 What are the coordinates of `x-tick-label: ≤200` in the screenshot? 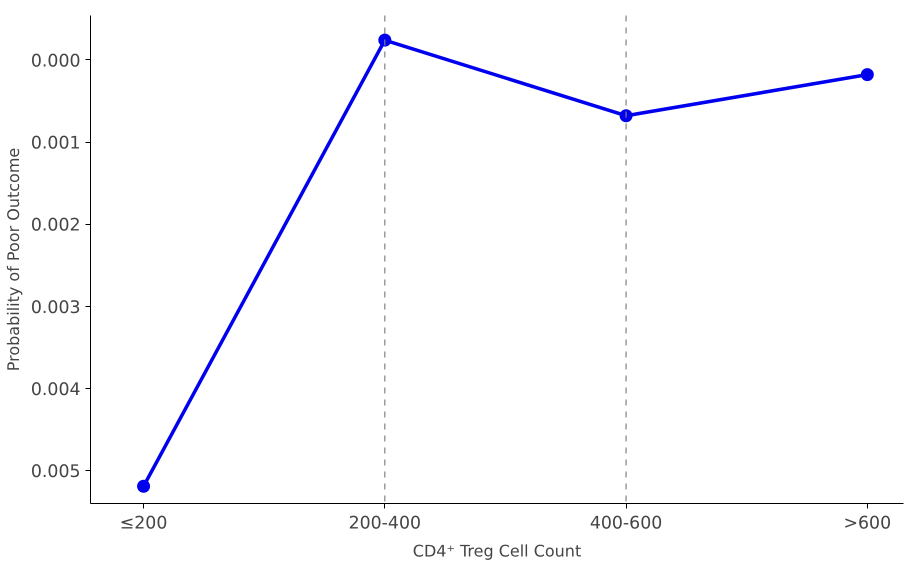 It's located at (144, 524).